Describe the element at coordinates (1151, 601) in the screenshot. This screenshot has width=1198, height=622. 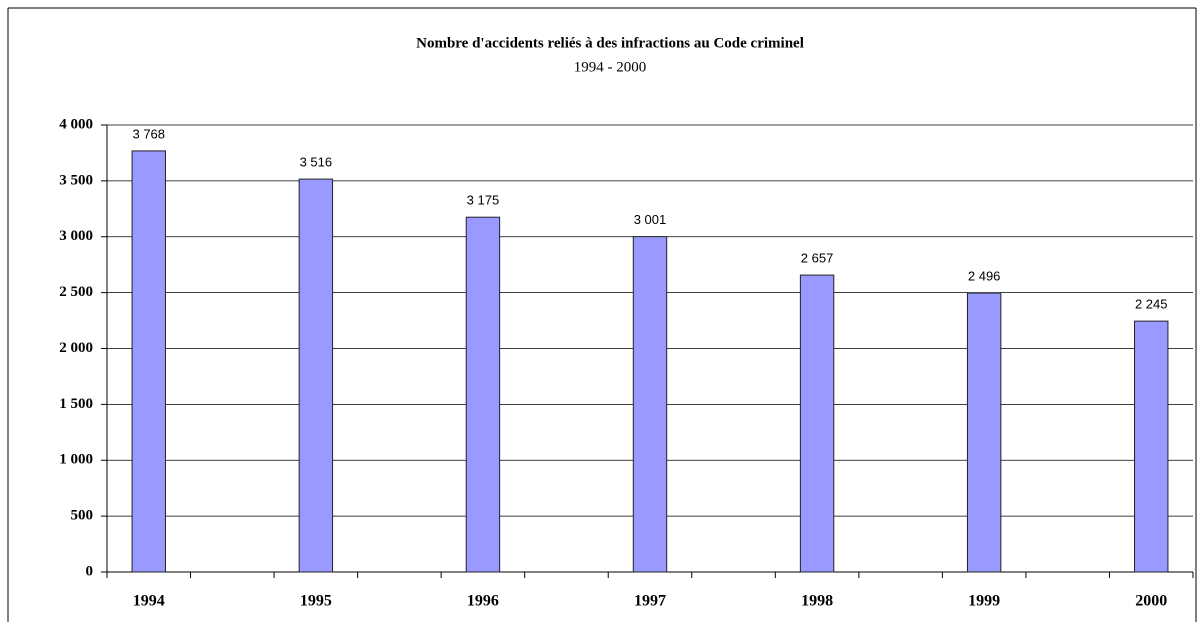
I see `x-tick-label: 2000` at that location.